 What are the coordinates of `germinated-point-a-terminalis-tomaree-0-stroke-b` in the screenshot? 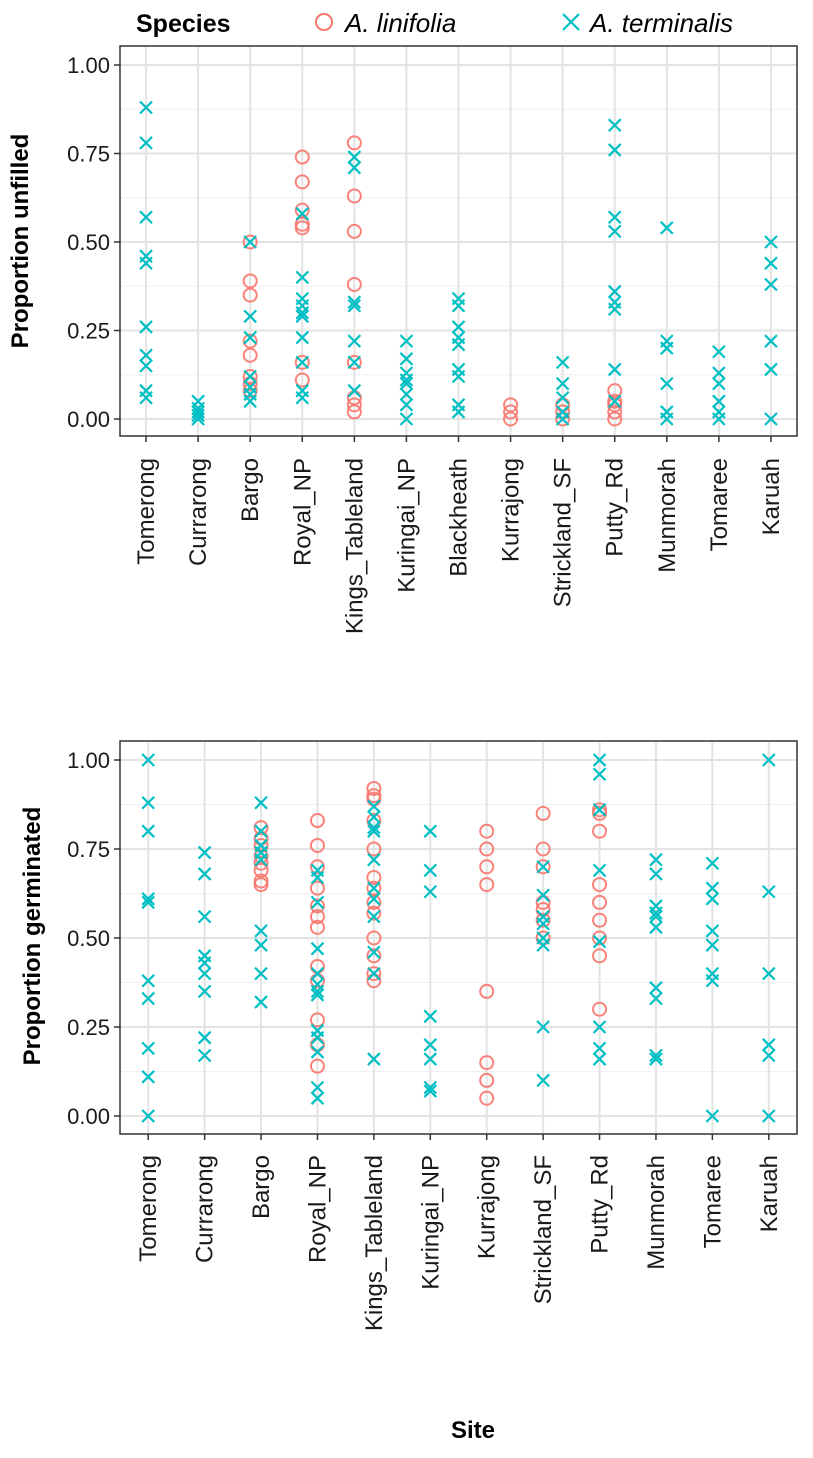 It's located at (712, 863).